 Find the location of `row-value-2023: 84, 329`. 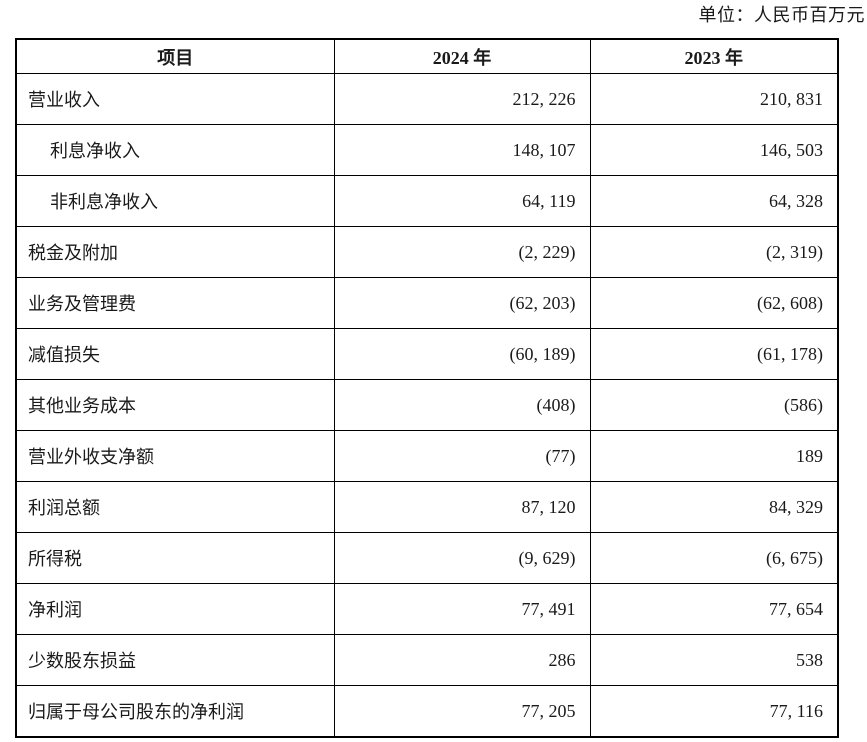

row-value-2023: 84, 329 is located at coordinates (714, 507).